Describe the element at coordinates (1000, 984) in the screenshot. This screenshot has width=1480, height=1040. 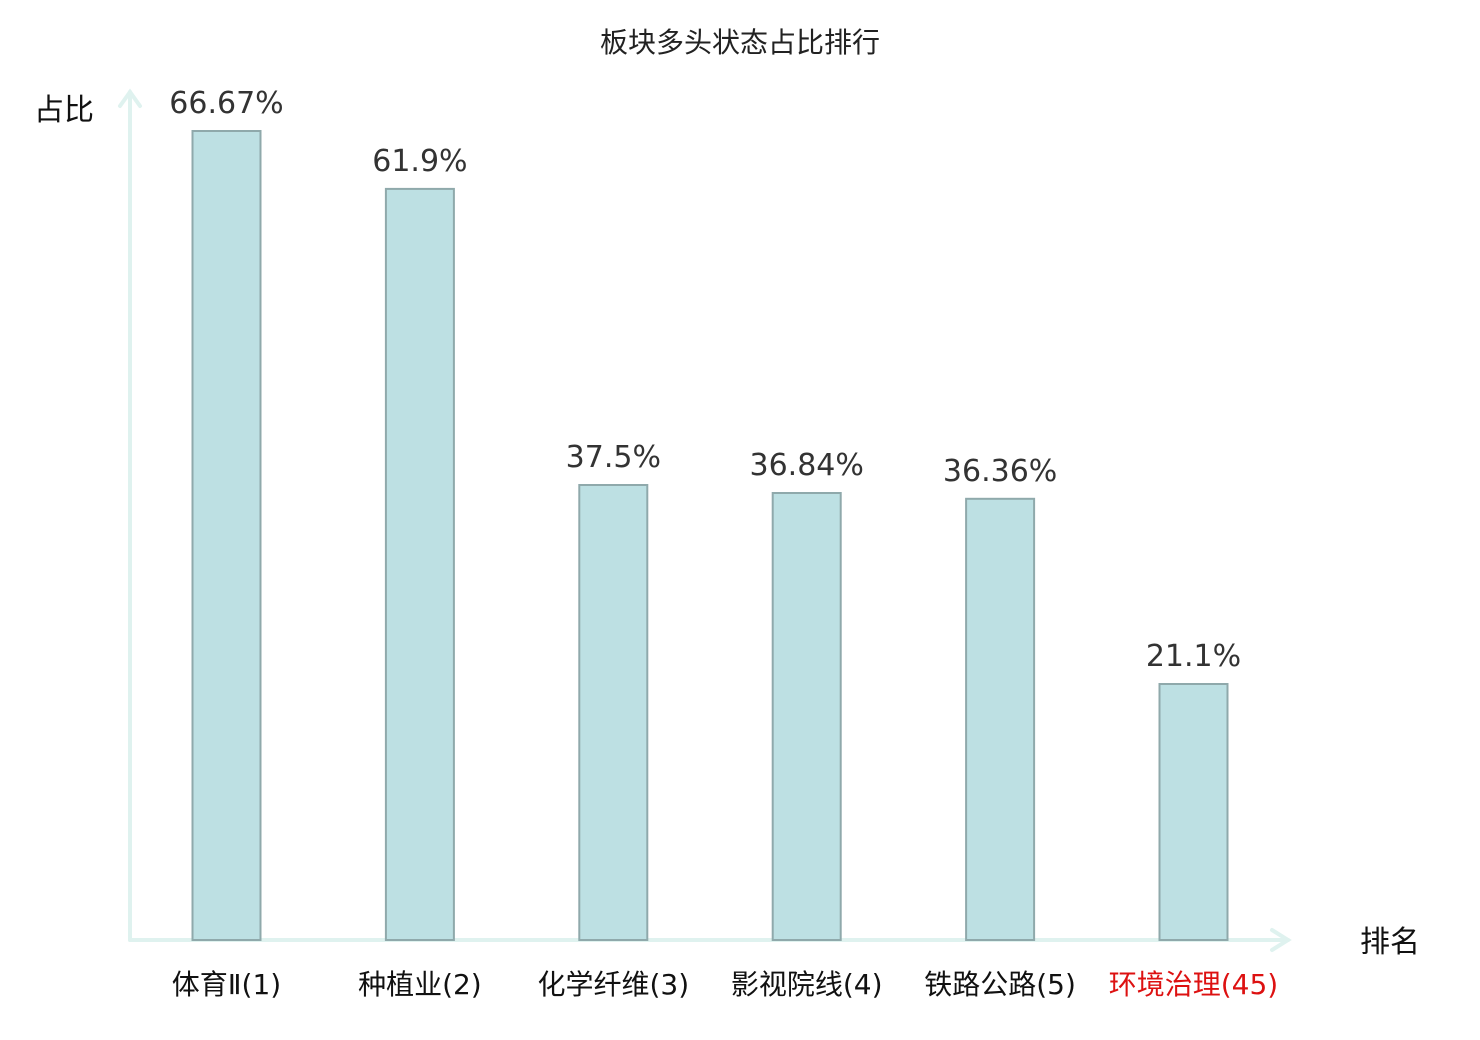
I see `category-label-5: 铁路公路(5)` at that location.